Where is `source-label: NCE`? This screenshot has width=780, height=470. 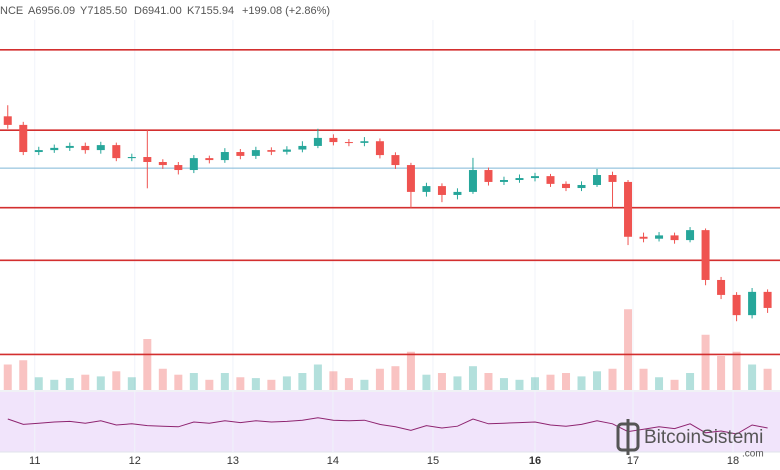
source-label: NCE is located at coordinates (11, 11).